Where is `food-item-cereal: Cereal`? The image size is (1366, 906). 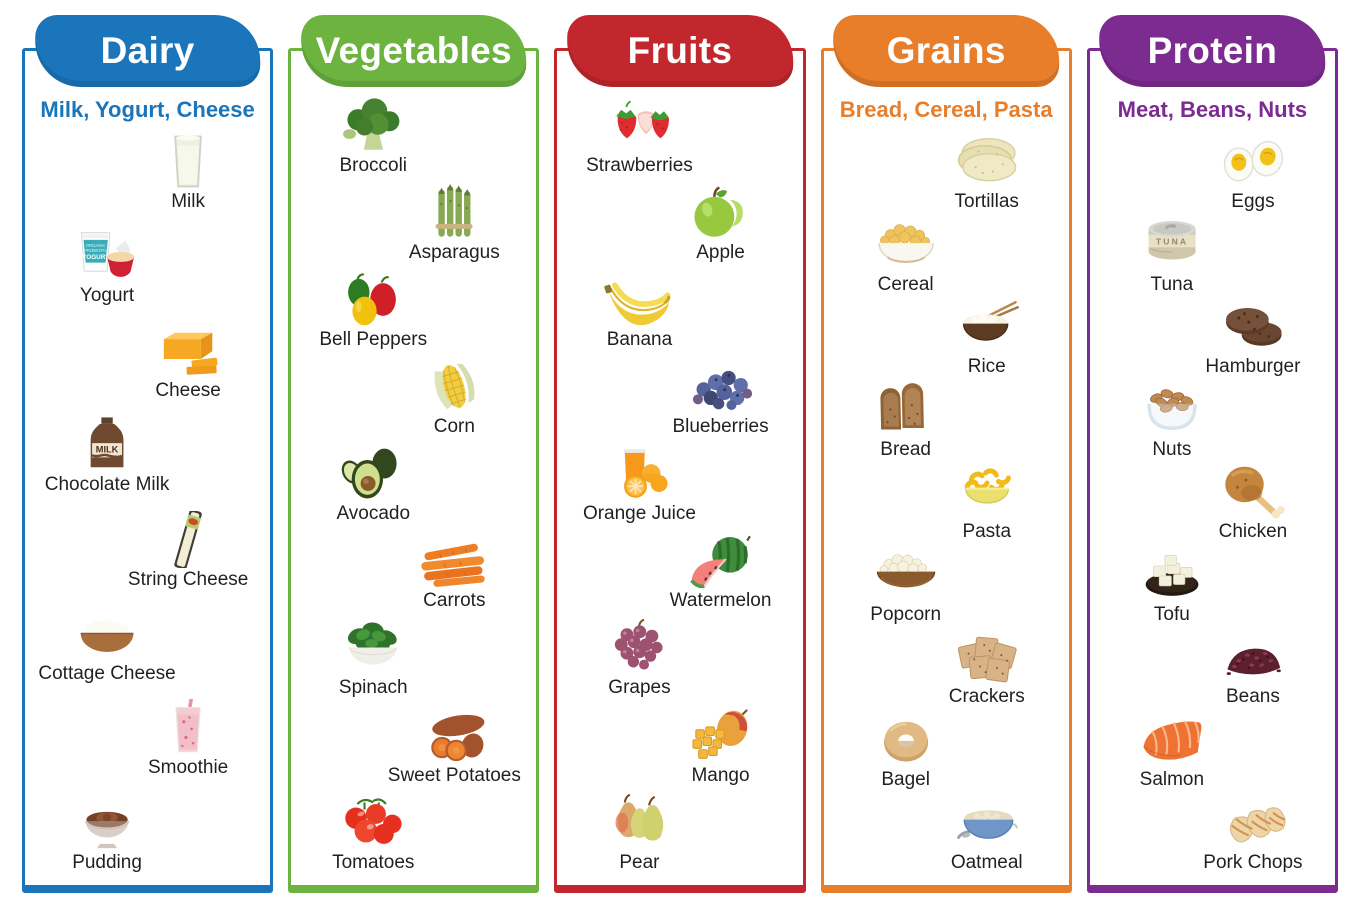
food-item-cereal: Cereal is located at coordinates (906, 255).